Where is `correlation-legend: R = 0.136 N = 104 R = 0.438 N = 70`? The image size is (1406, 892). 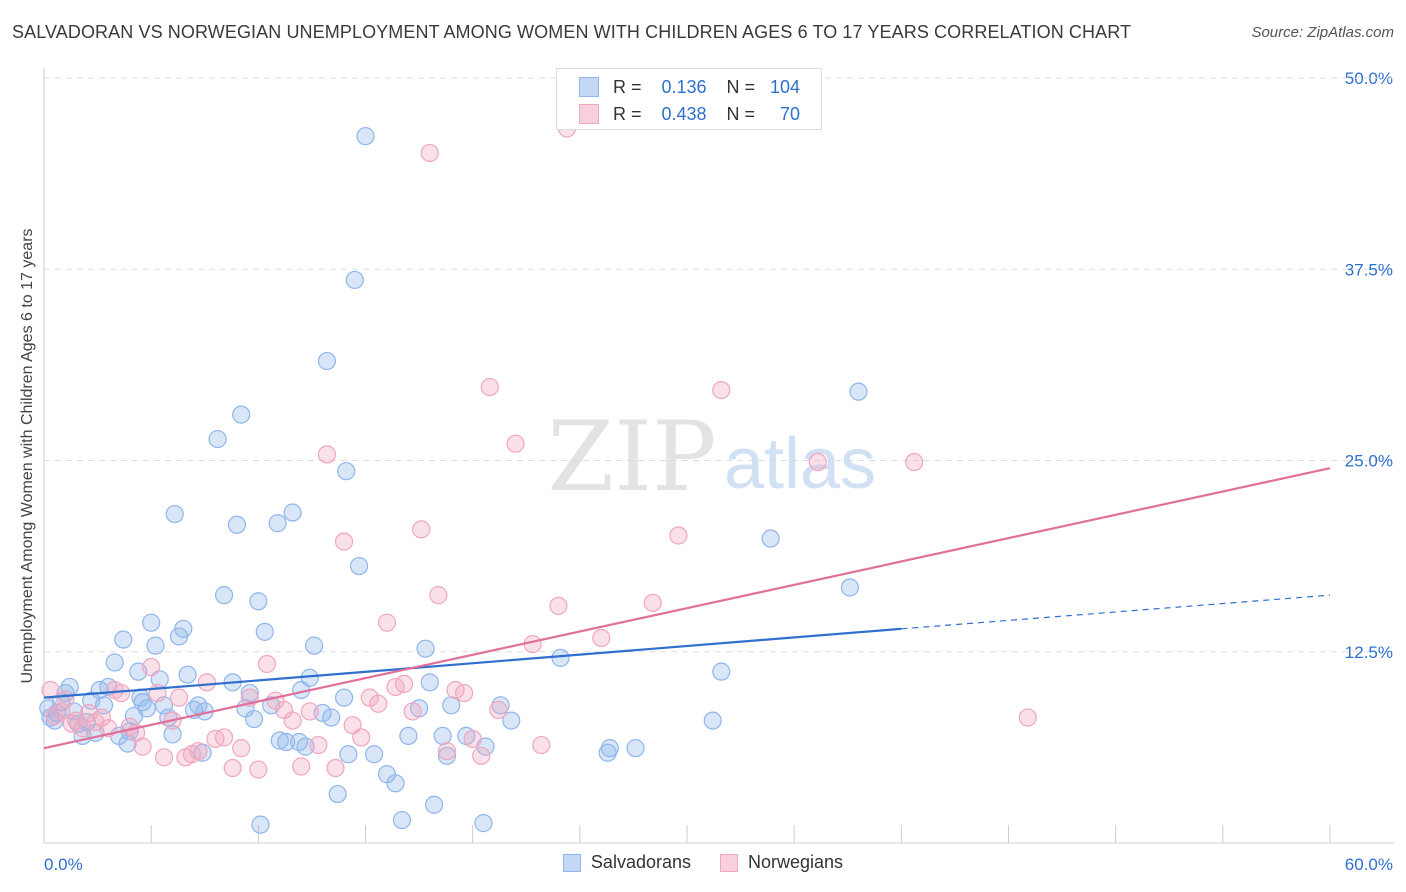 correlation-legend: R = 0.136 N = 104 R = 0.438 N = 70 is located at coordinates (689, 99).